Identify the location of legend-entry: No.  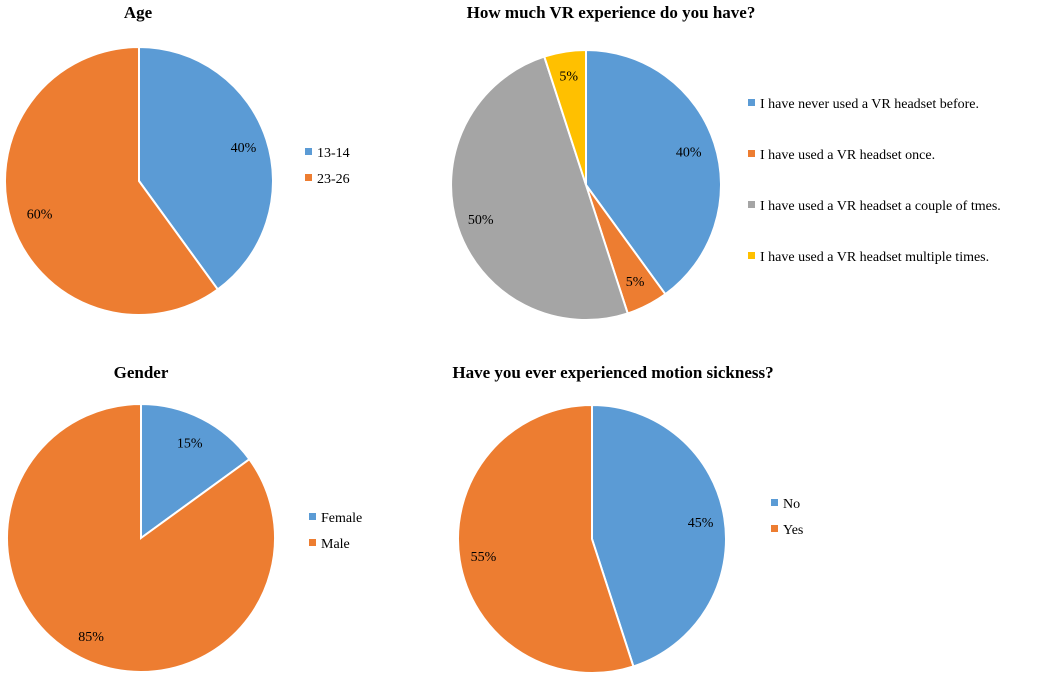
(791, 504).